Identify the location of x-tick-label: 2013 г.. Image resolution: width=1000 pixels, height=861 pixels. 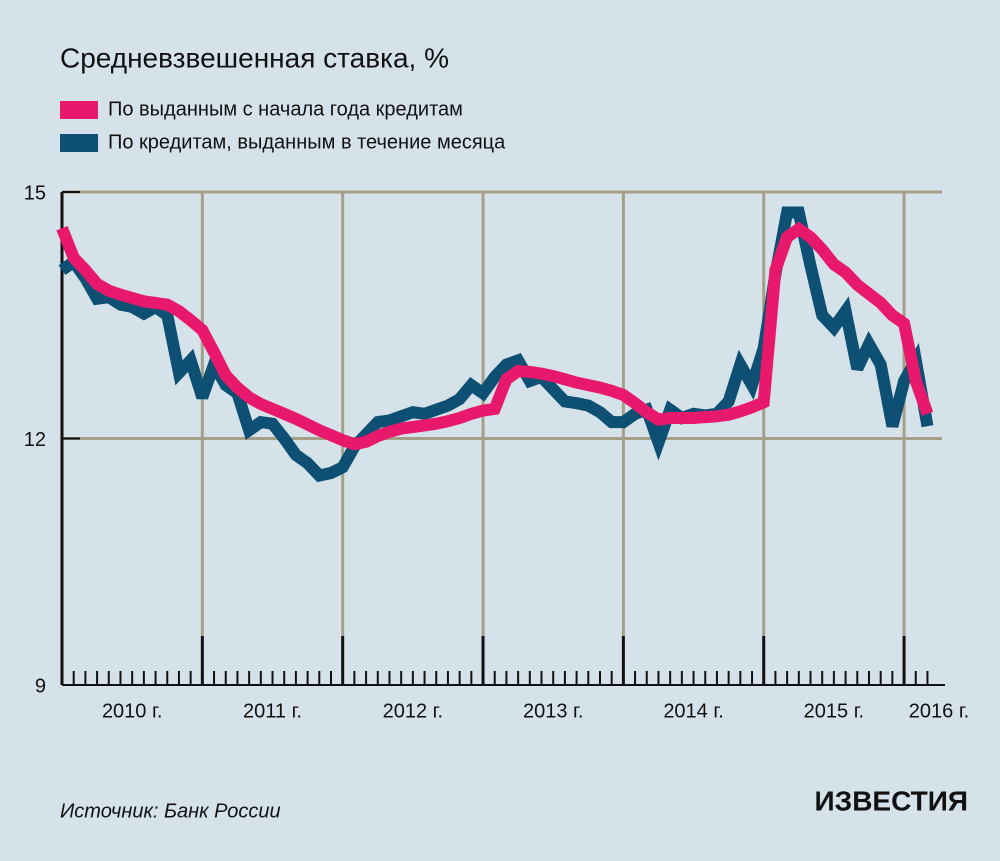
(553, 711).